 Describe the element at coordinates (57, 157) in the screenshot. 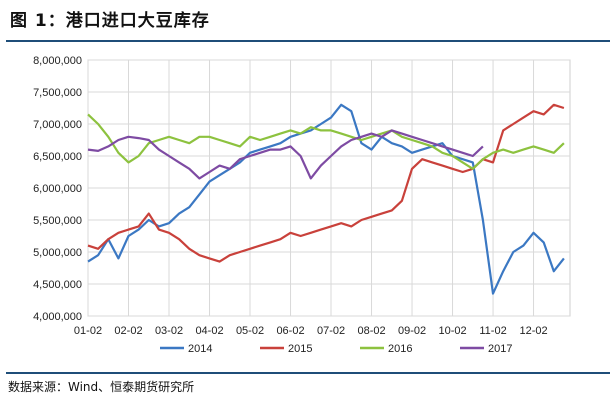

I see `y-tick-label: 6,500,000` at that location.